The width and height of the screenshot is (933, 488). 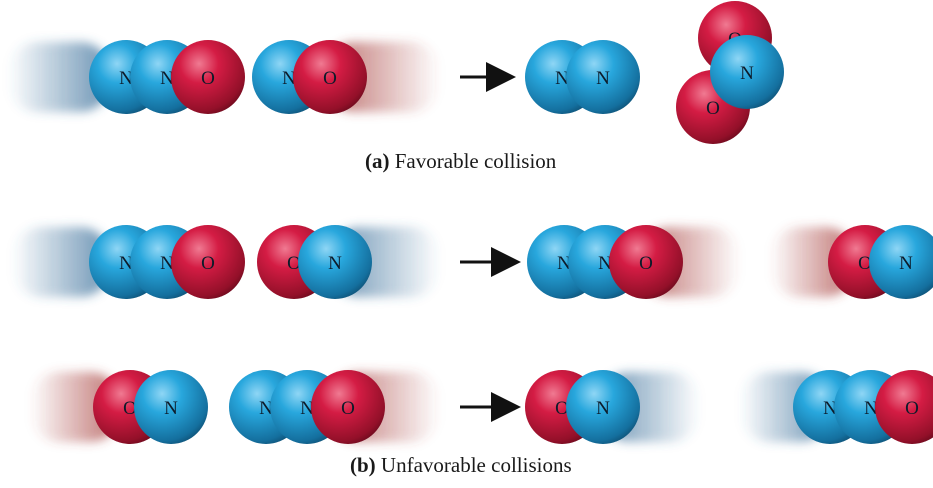 What do you see at coordinates (377, 161) in the screenshot?
I see `caption-a-letter: (a)` at bounding box center [377, 161].